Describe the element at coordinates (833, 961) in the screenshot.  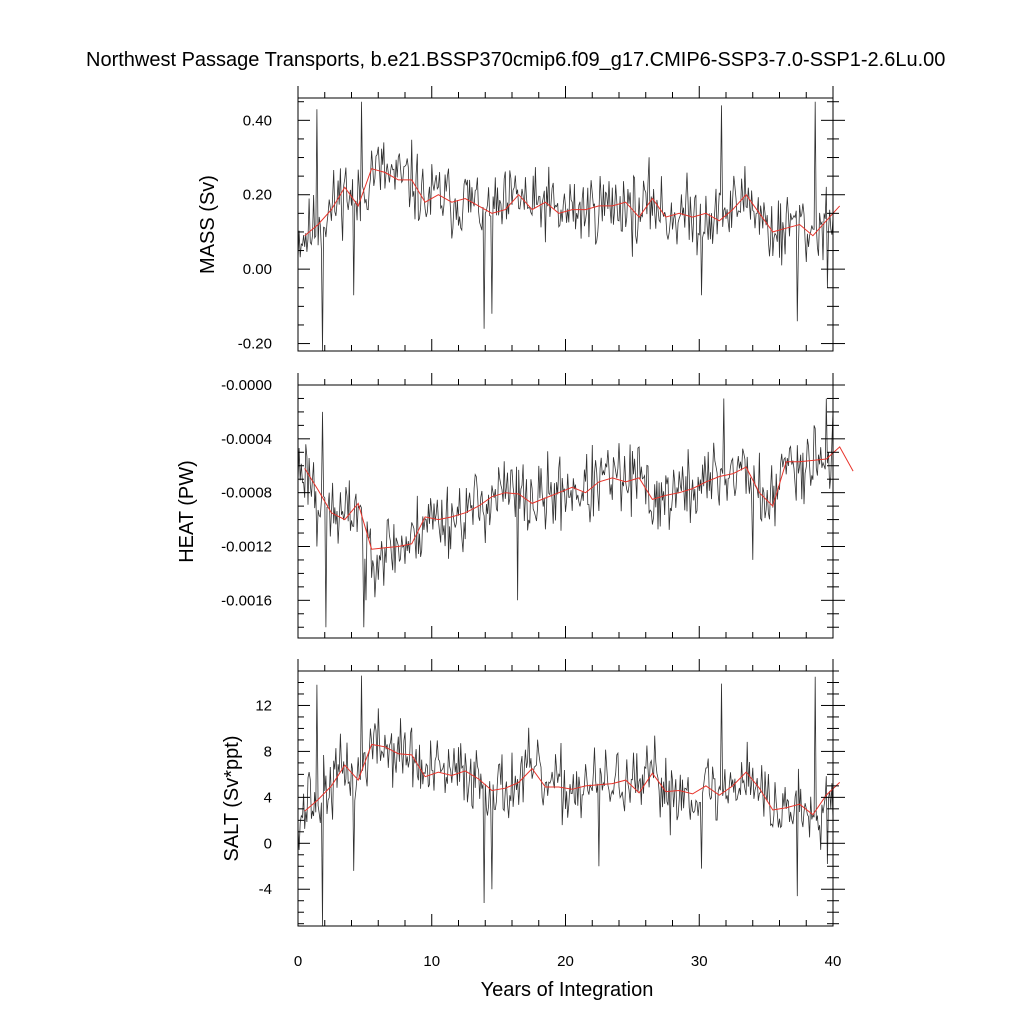
I see `x-tick-label: 40` at that location.